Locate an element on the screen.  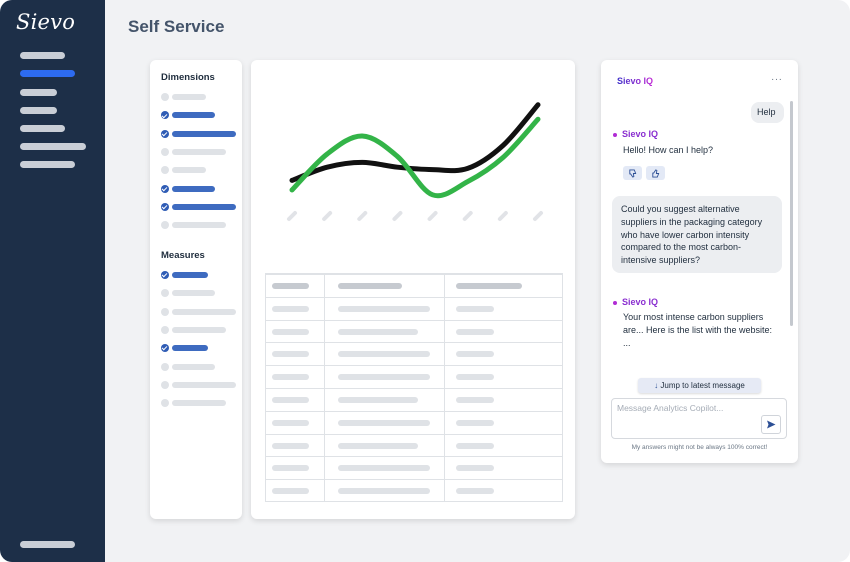
thumbs-down-button is located at coordinates (632, 173).